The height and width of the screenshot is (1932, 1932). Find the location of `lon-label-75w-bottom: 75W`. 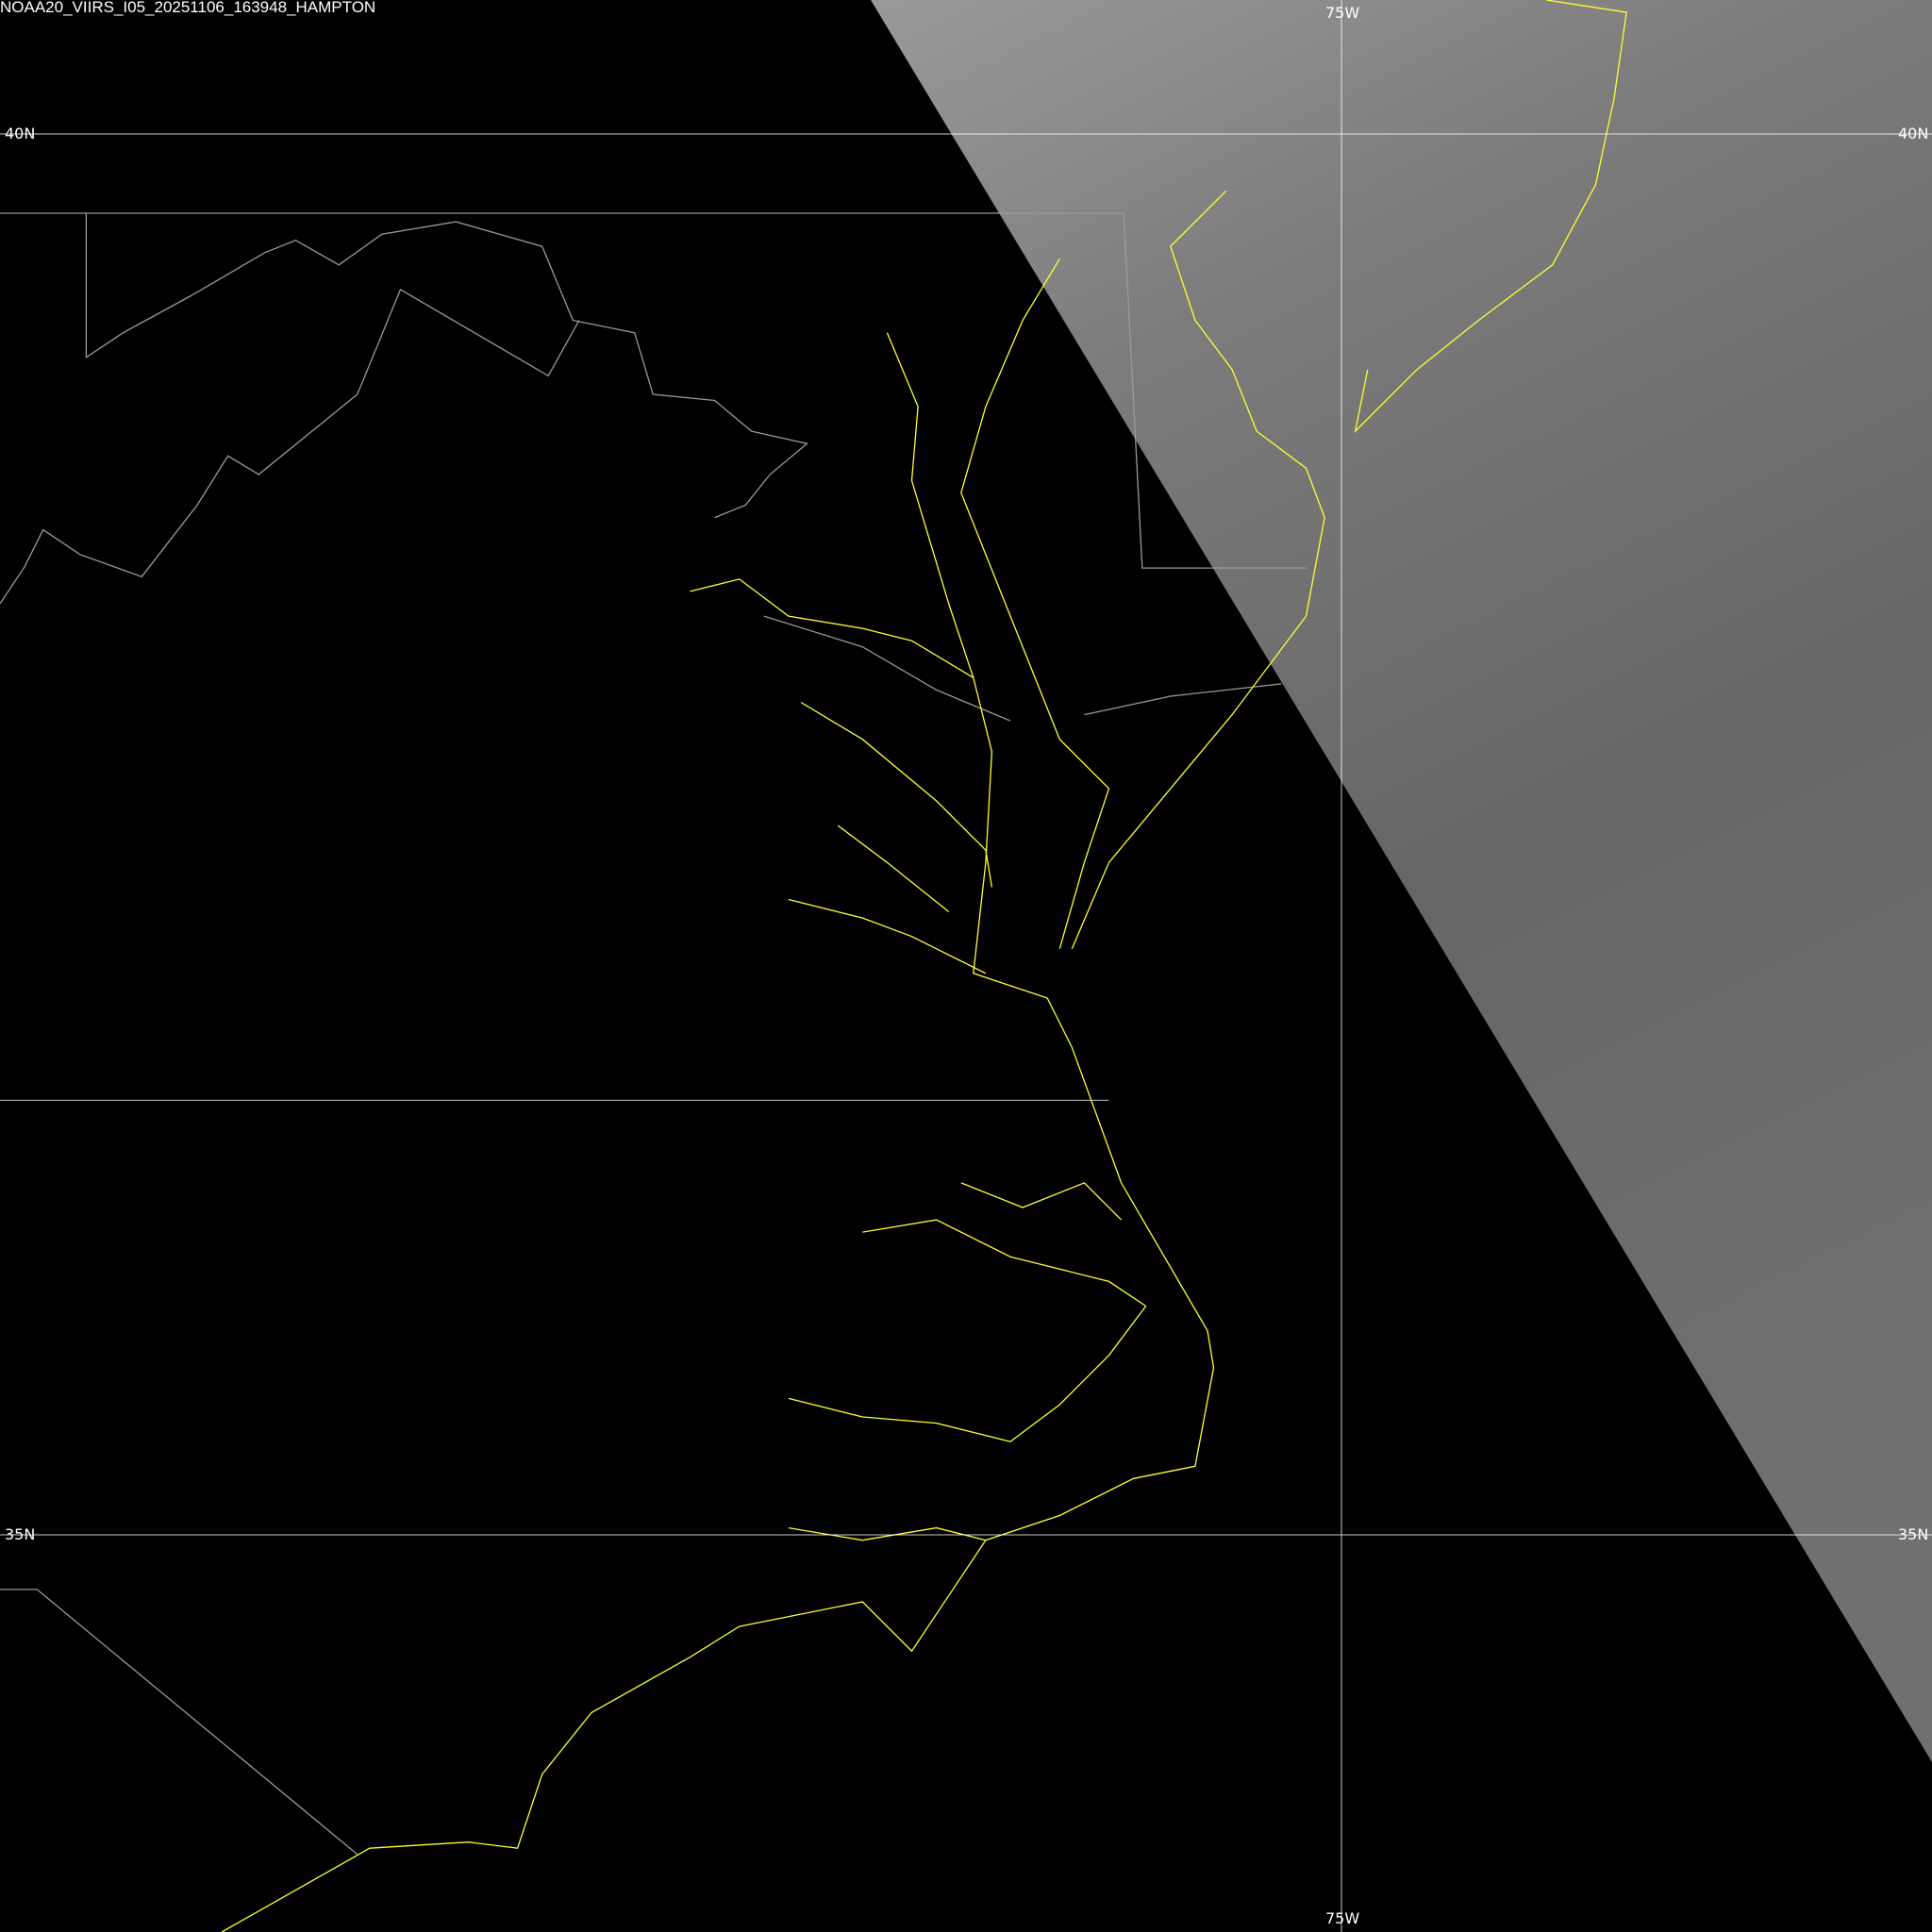

lon-label-75w-bottom: 75W is located at coordinates (1343, 1918).